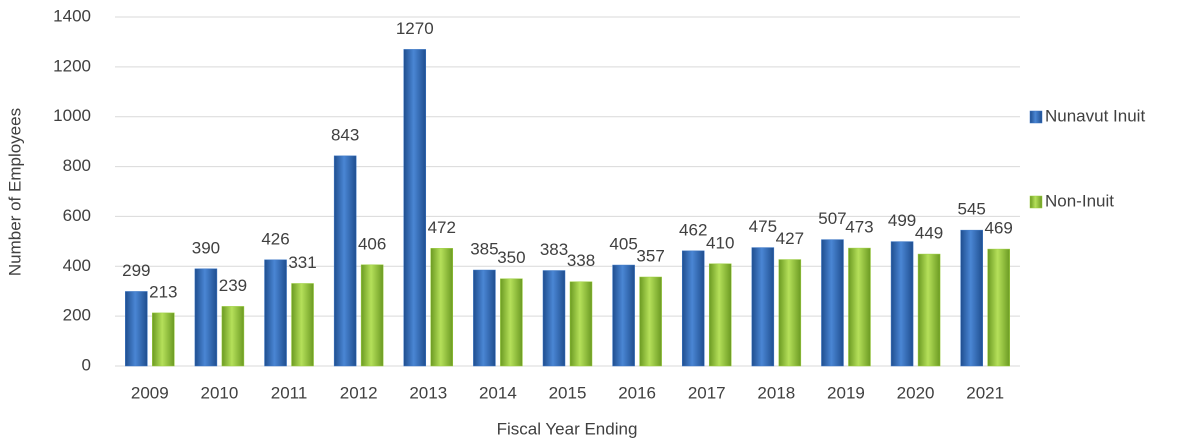 Image resolution: width=1195 pixels, height=445 pixels. I want to click on x-tick-label: 2020, so click(916, 392).